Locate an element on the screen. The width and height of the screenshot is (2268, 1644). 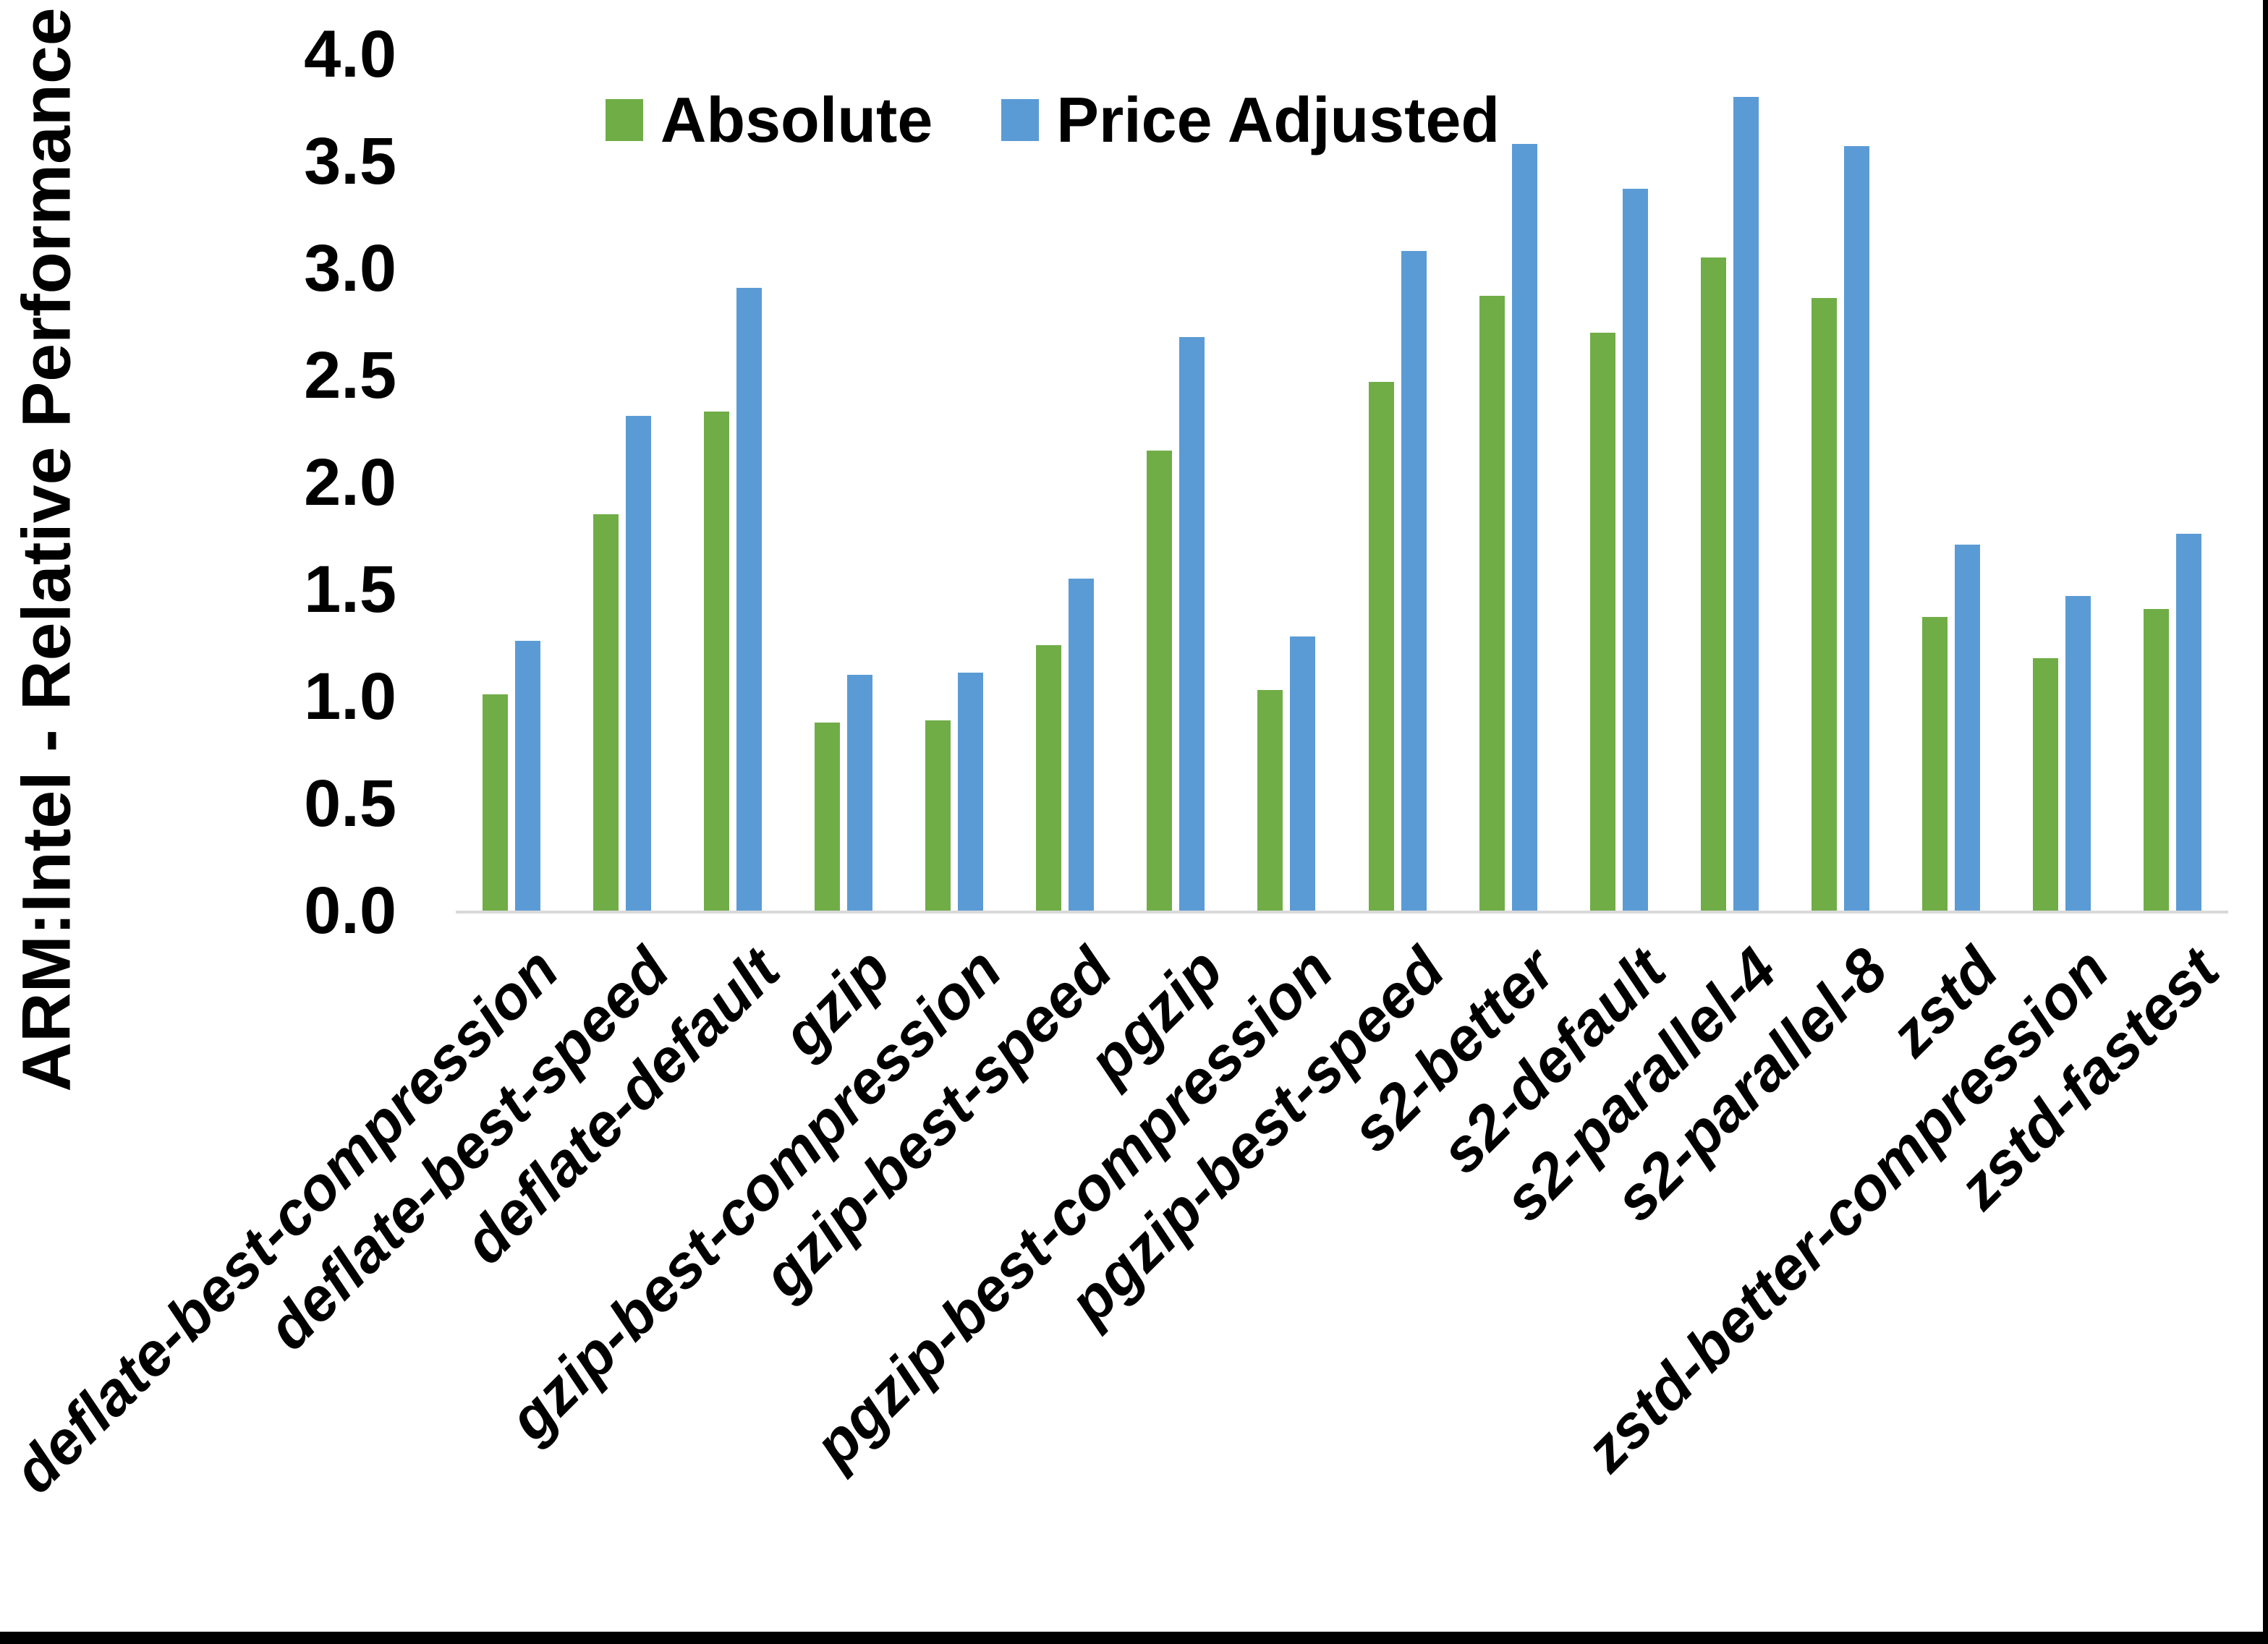
y-tick-3.5: 3.5 is located at coordinates (350, 161).